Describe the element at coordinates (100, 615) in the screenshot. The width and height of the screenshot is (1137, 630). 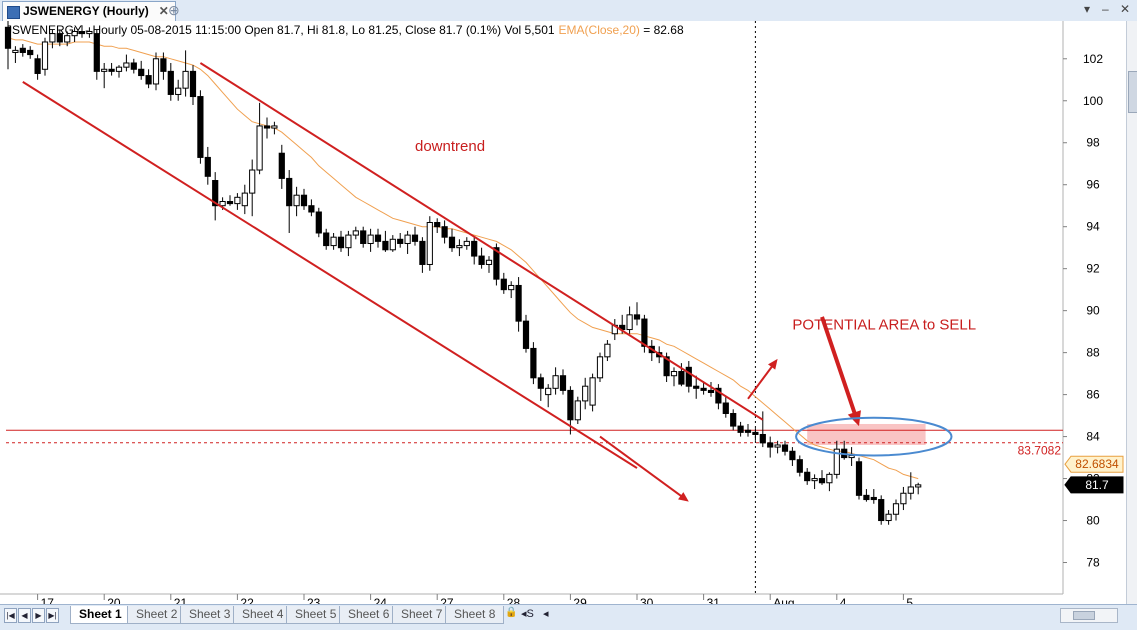
I see `sheet-tab-1: Sheet 1` at that location.